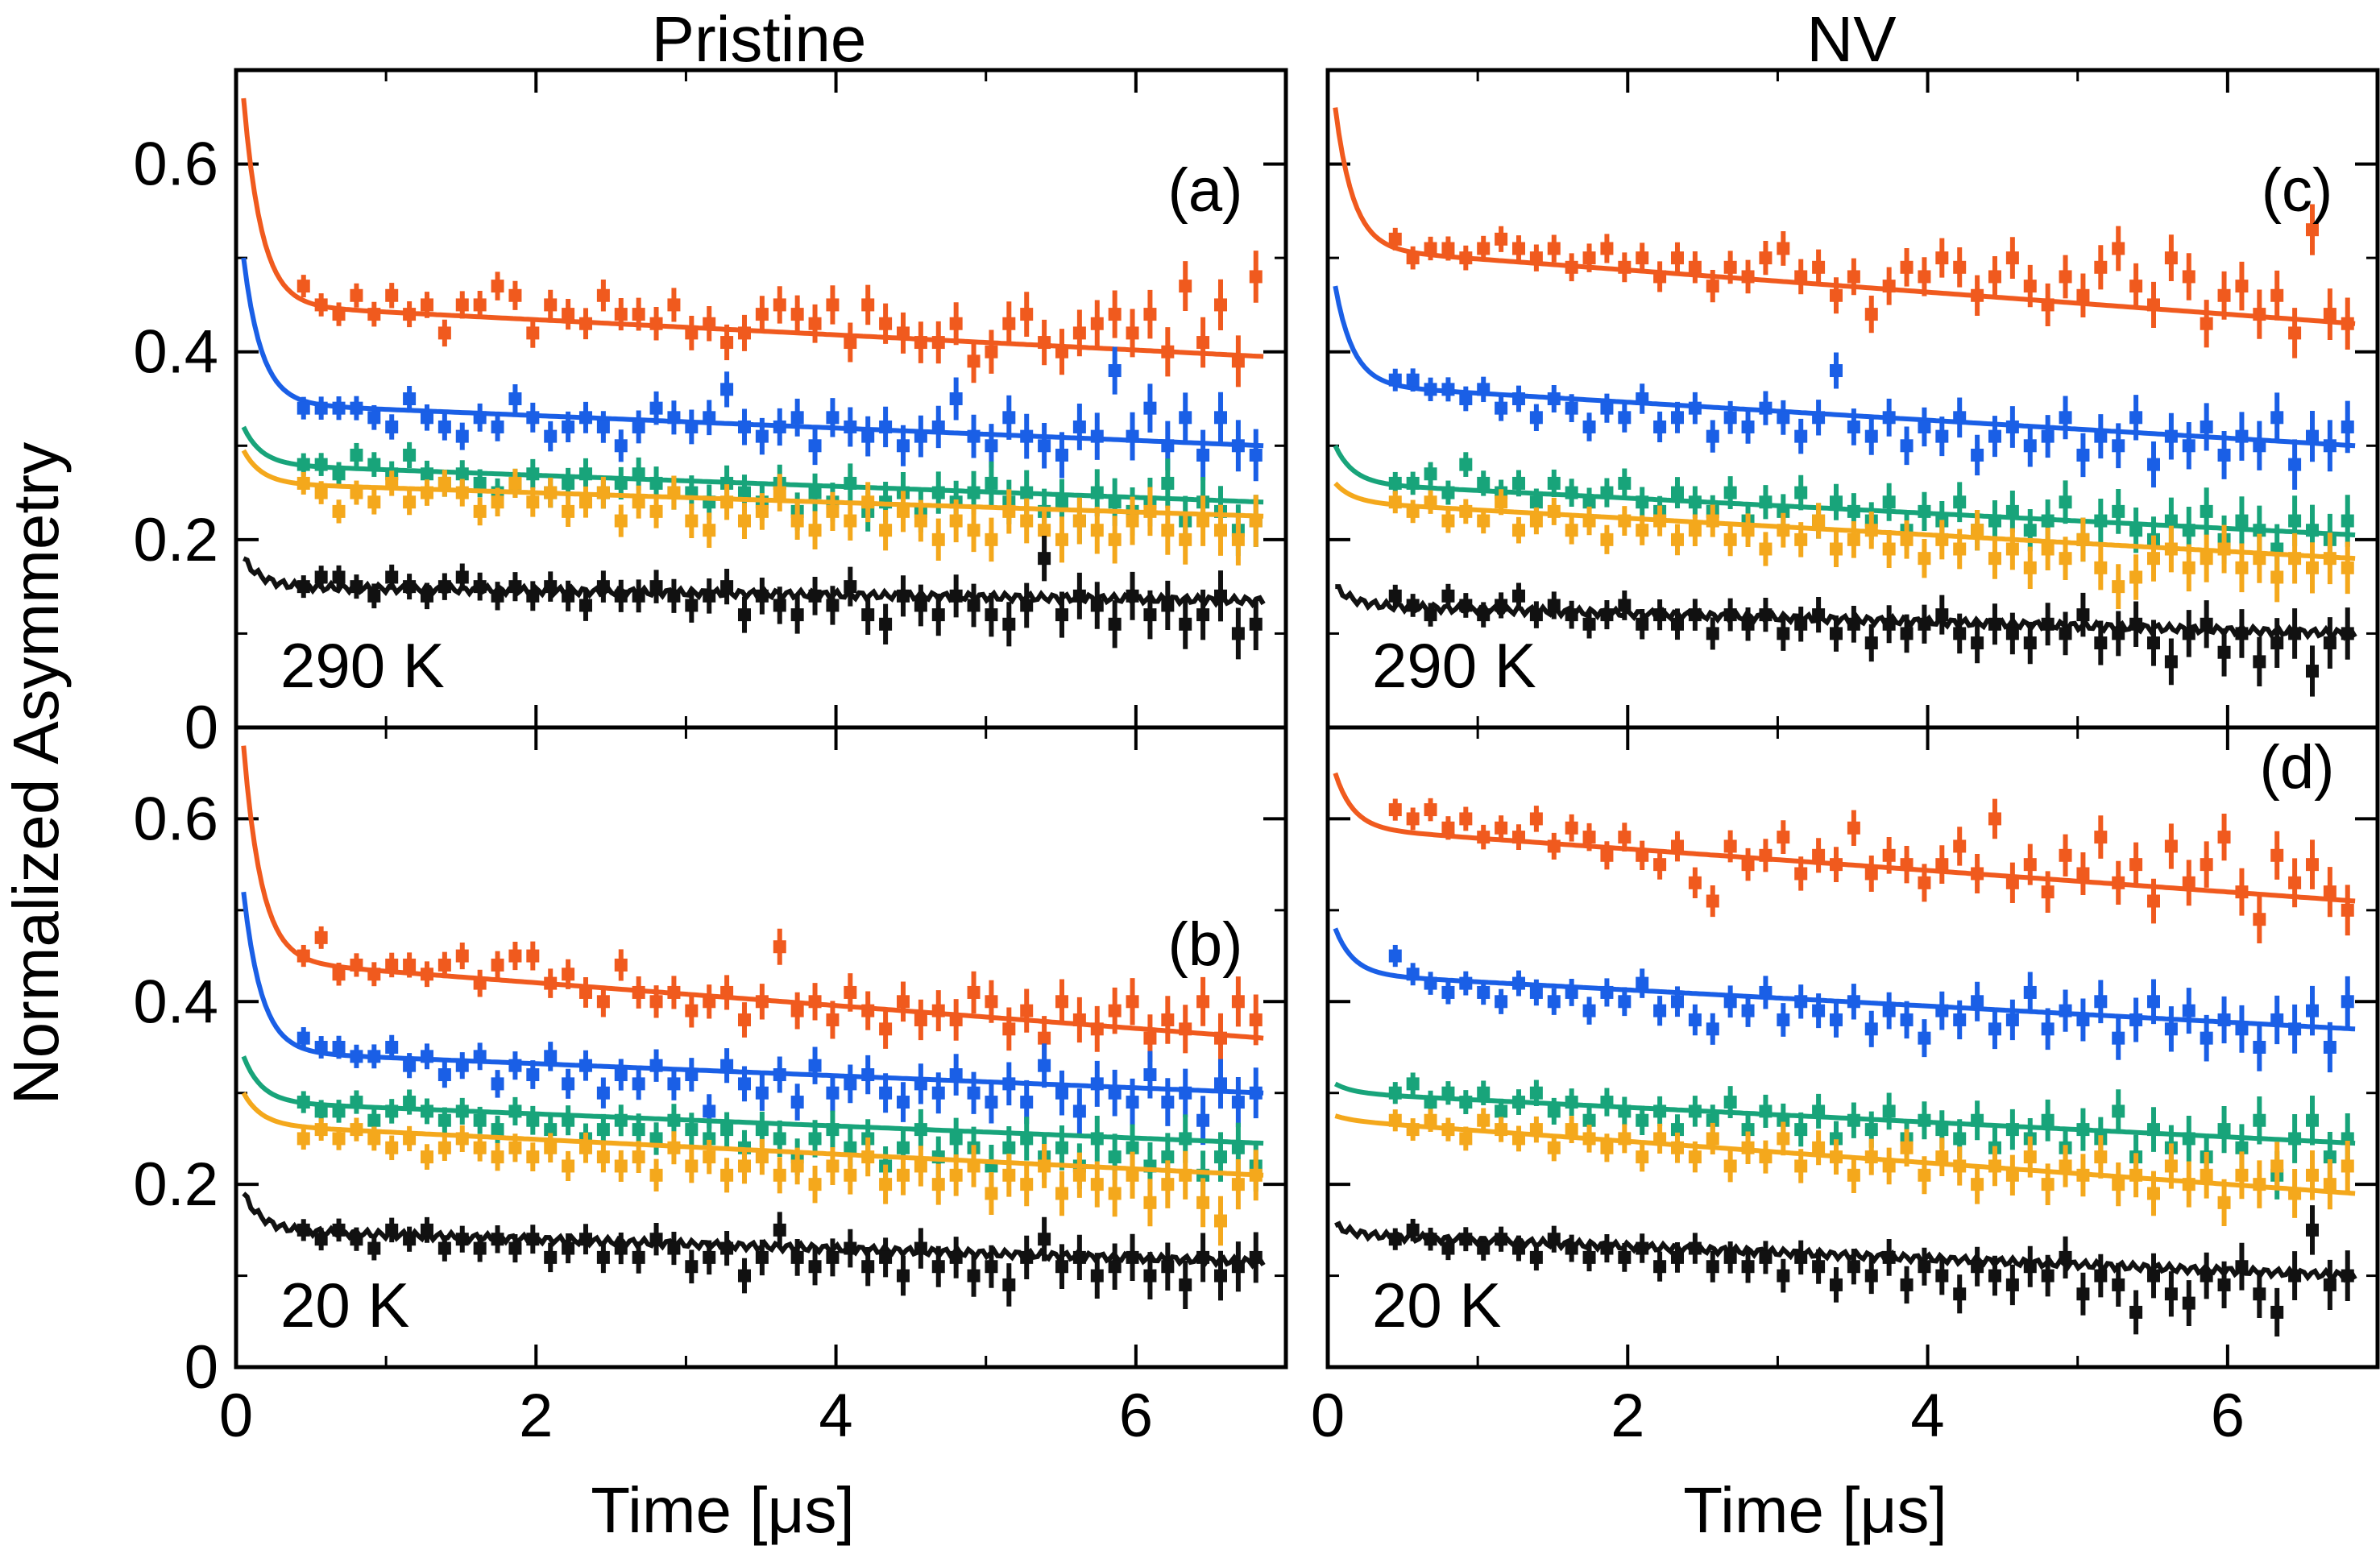  What do you see at coordinates (2101, 568) in the screenshot?
I see `panel-c-point-yellow` at bounding box center [2101, 568].